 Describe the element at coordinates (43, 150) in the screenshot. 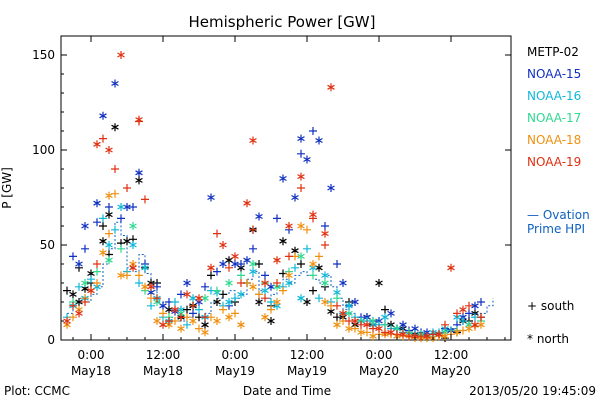

I see `y-tick-label: 100` at that location.